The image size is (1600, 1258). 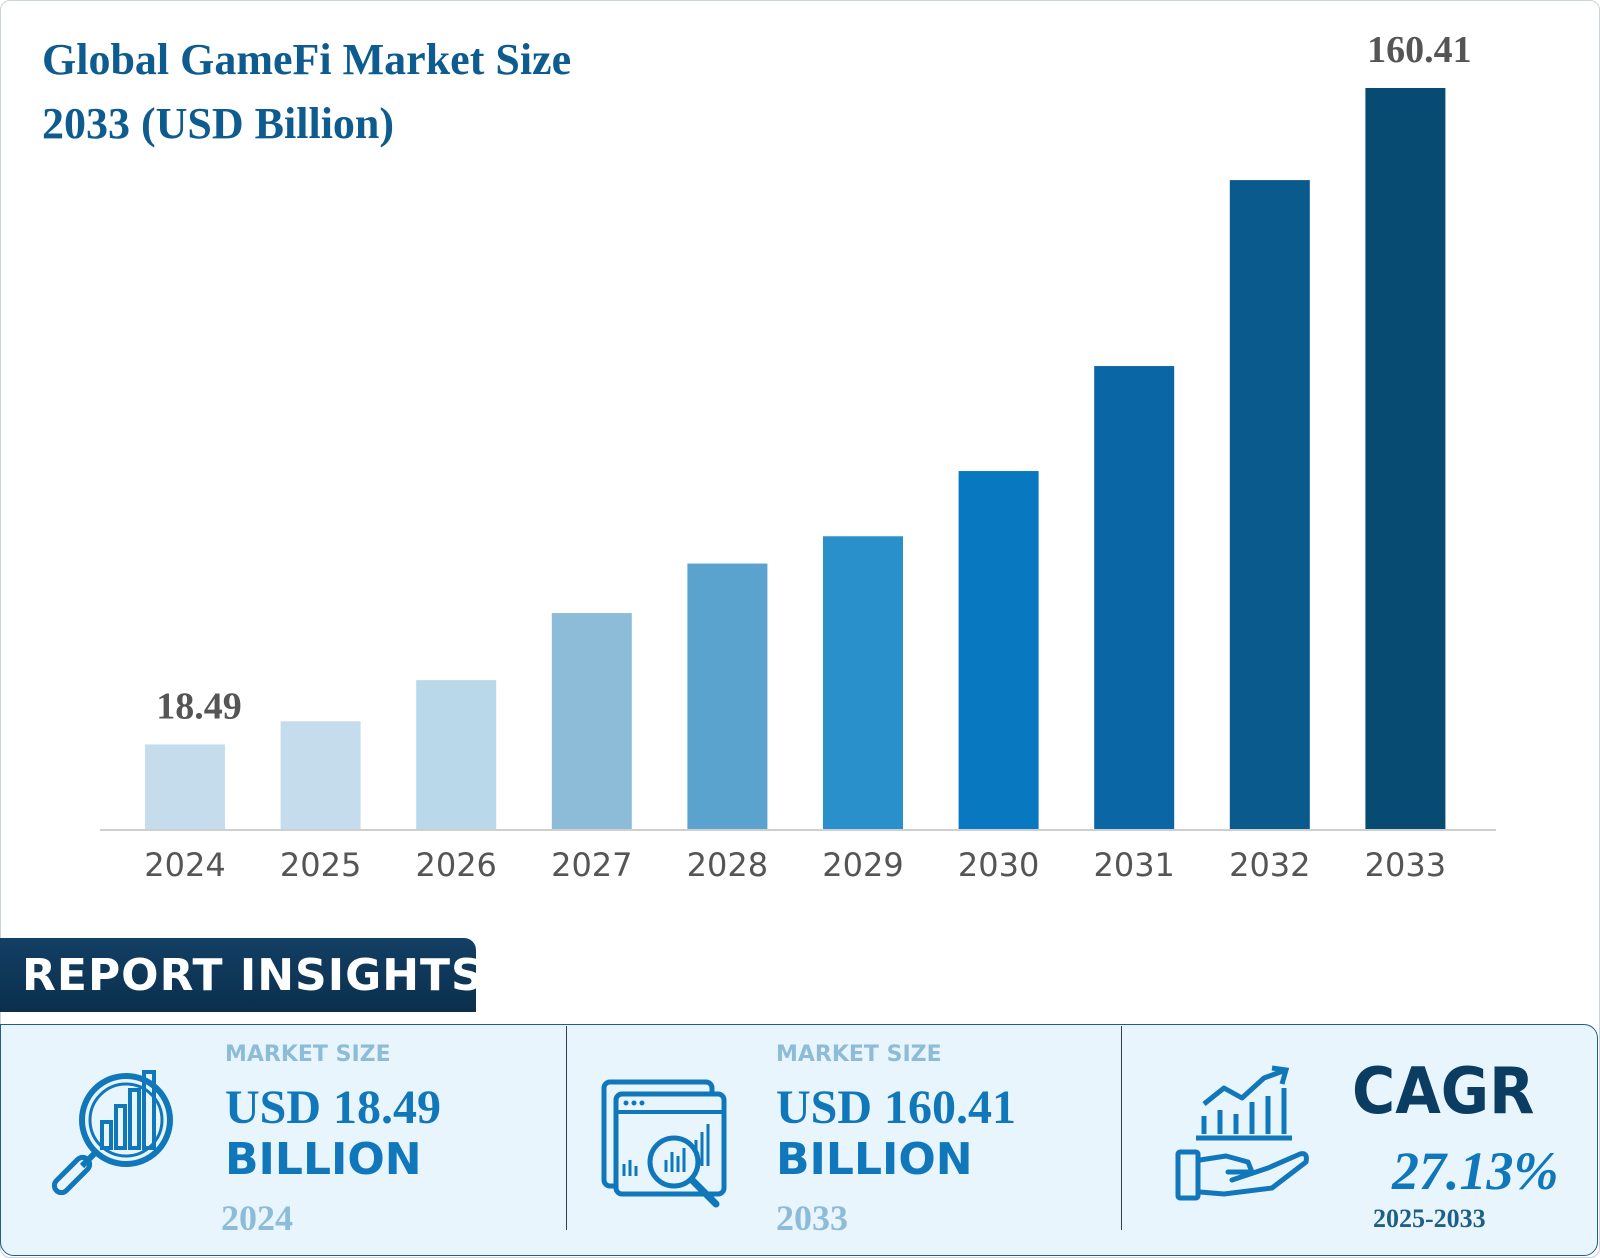 What do you see at coordinates (862, 865) in the screenshot?
I see `x-tick-label-2029: 2029` at bounding box center [862, 865].